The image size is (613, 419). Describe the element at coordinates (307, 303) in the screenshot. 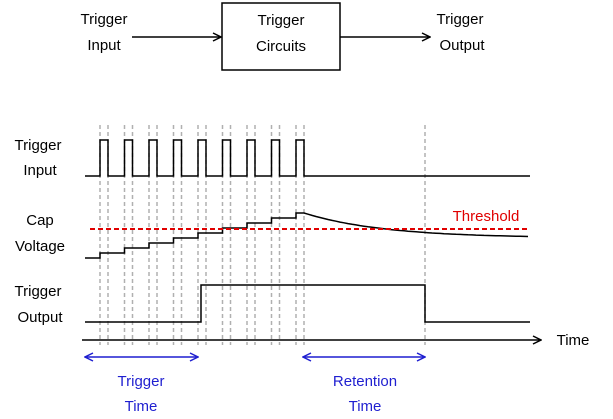

I see `output-wave` at that location.